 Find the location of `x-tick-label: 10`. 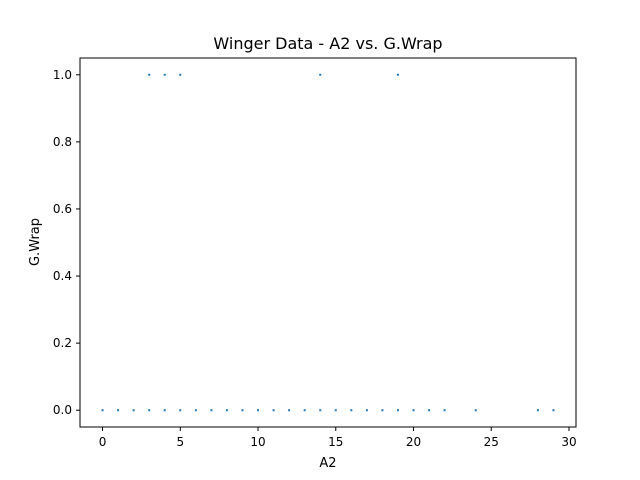

x-tick-label: 10 is located at coordinates (257, 442).